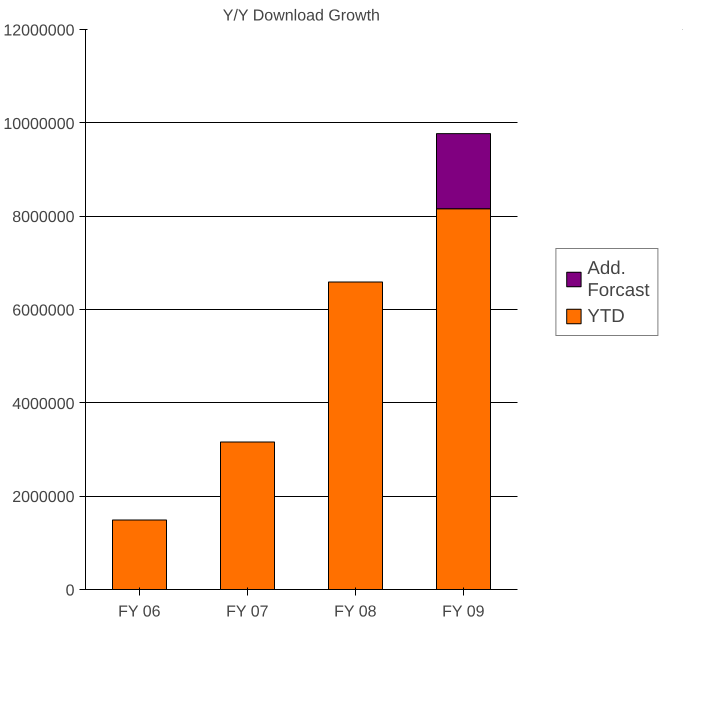 This screenshot has width=727, height=702. I want to click on legend-label: Add. Forcast, so click(618, 279).